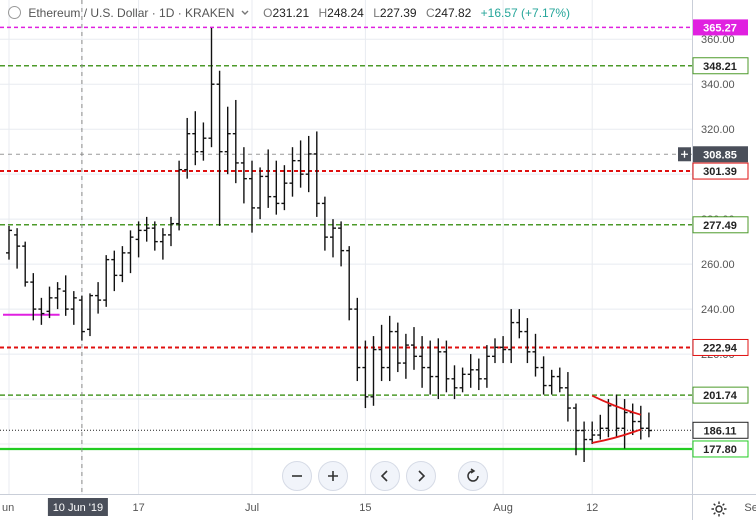  Describe the element at coordinates (453, 13) in the screenshot. I see `close-value: 247.82` at that location.